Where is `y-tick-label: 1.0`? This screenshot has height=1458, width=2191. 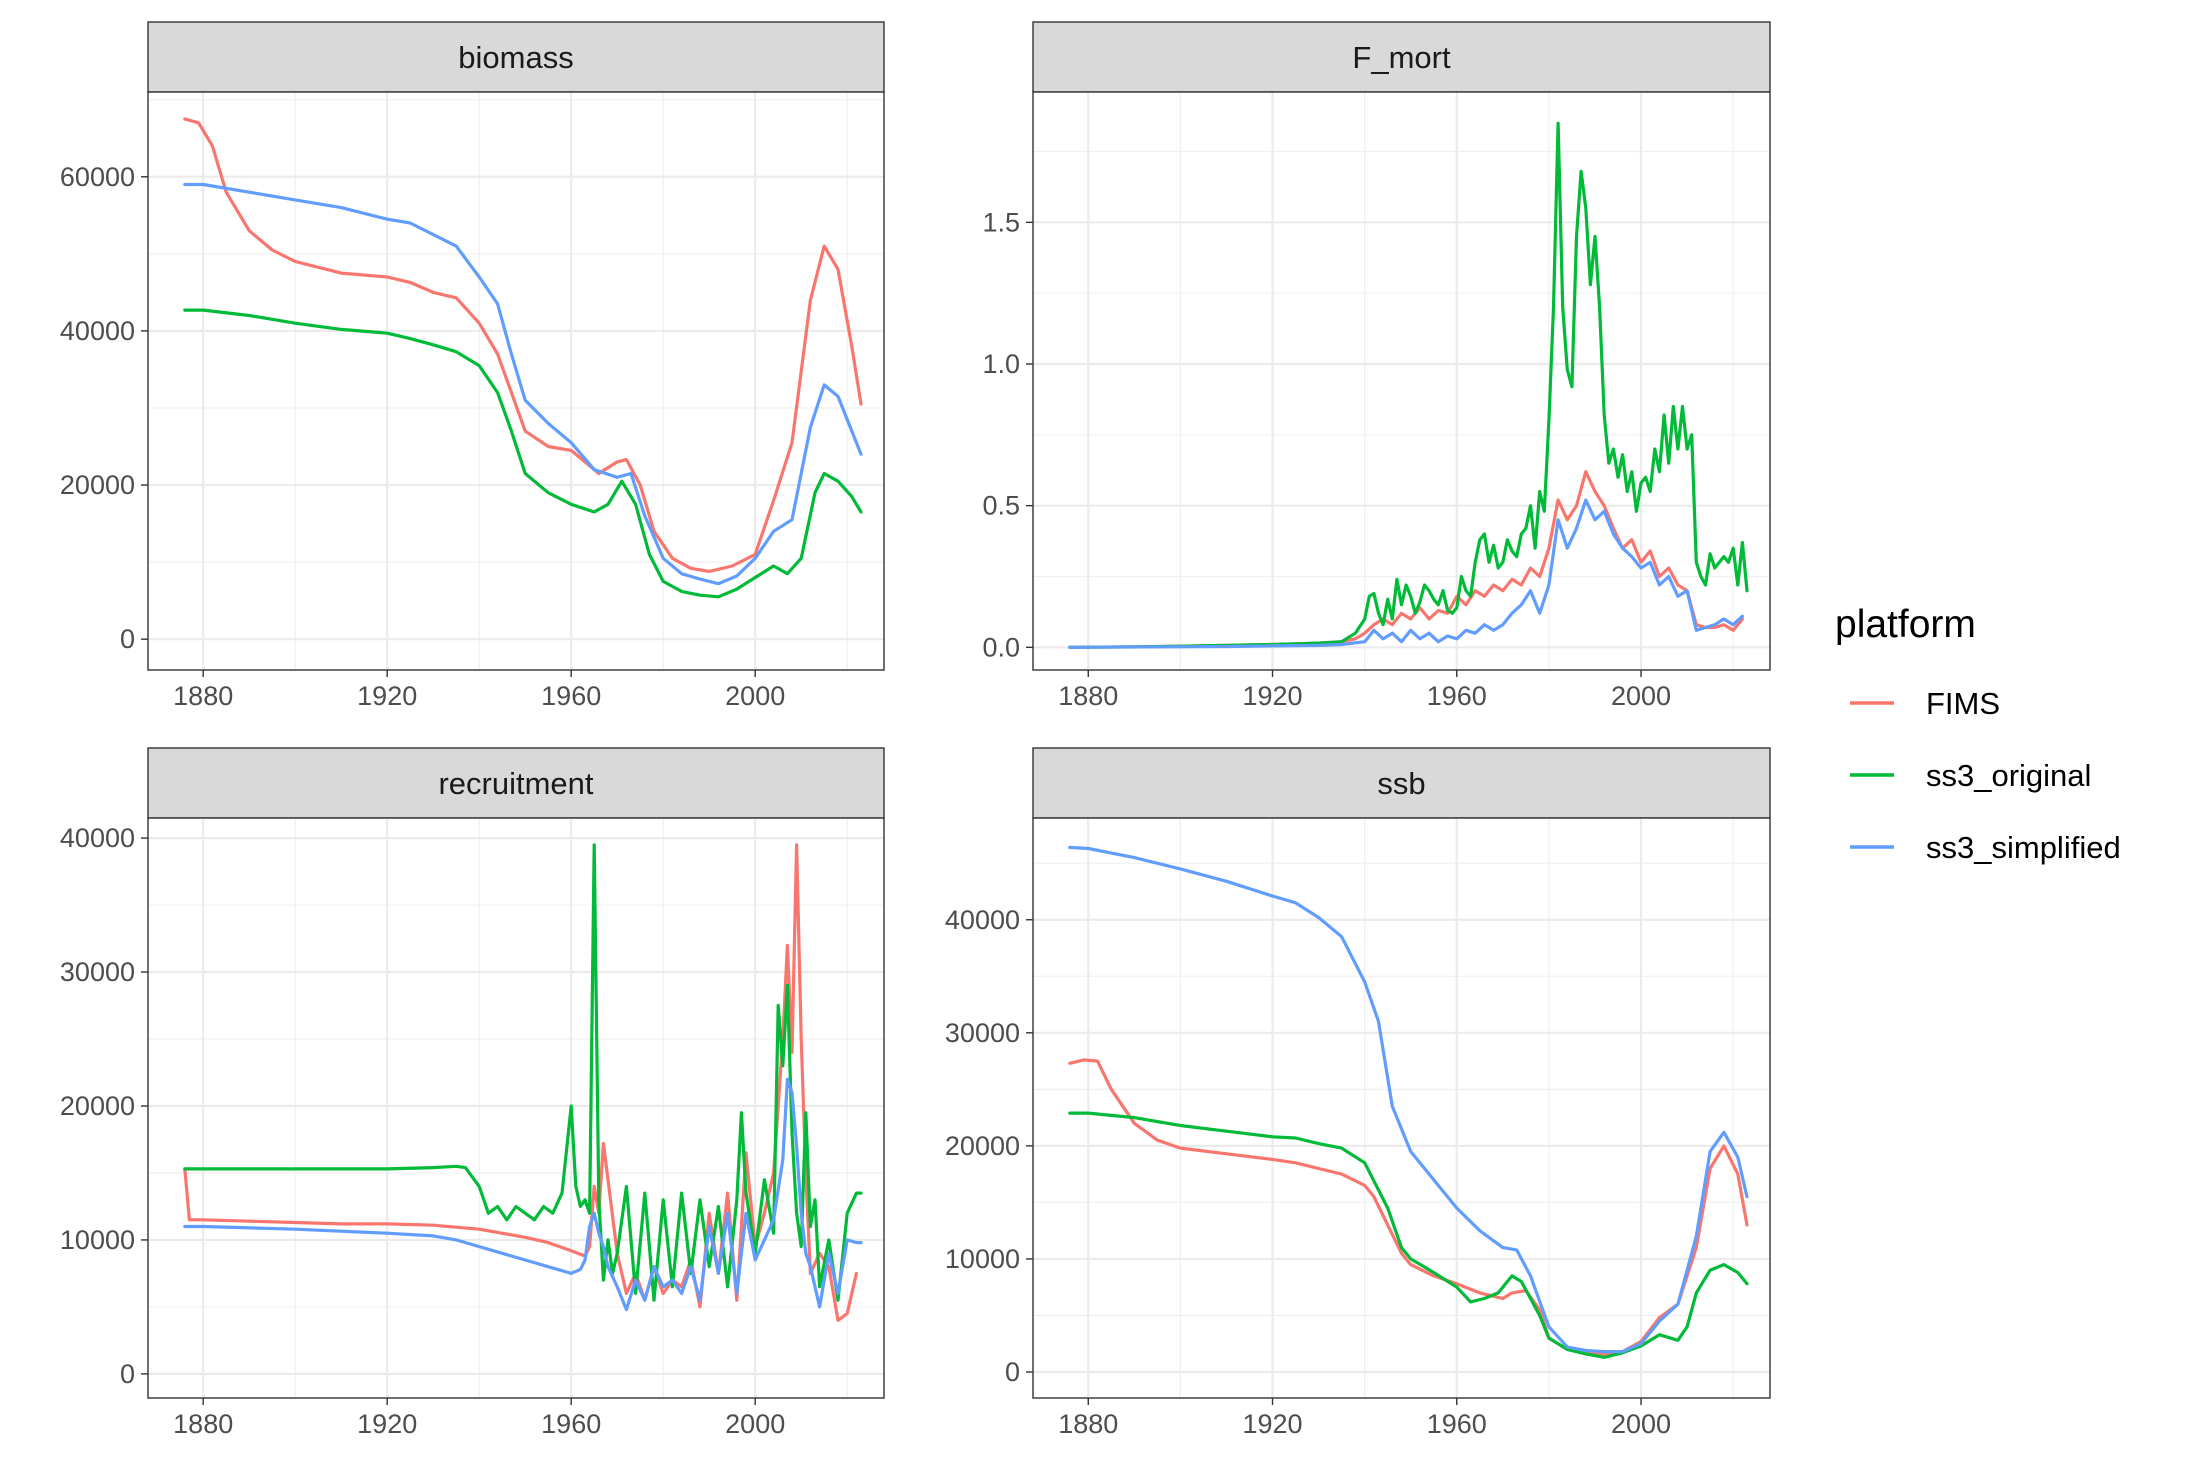
y-tick-label: 1.0 is located at coordinates (1001, 364).